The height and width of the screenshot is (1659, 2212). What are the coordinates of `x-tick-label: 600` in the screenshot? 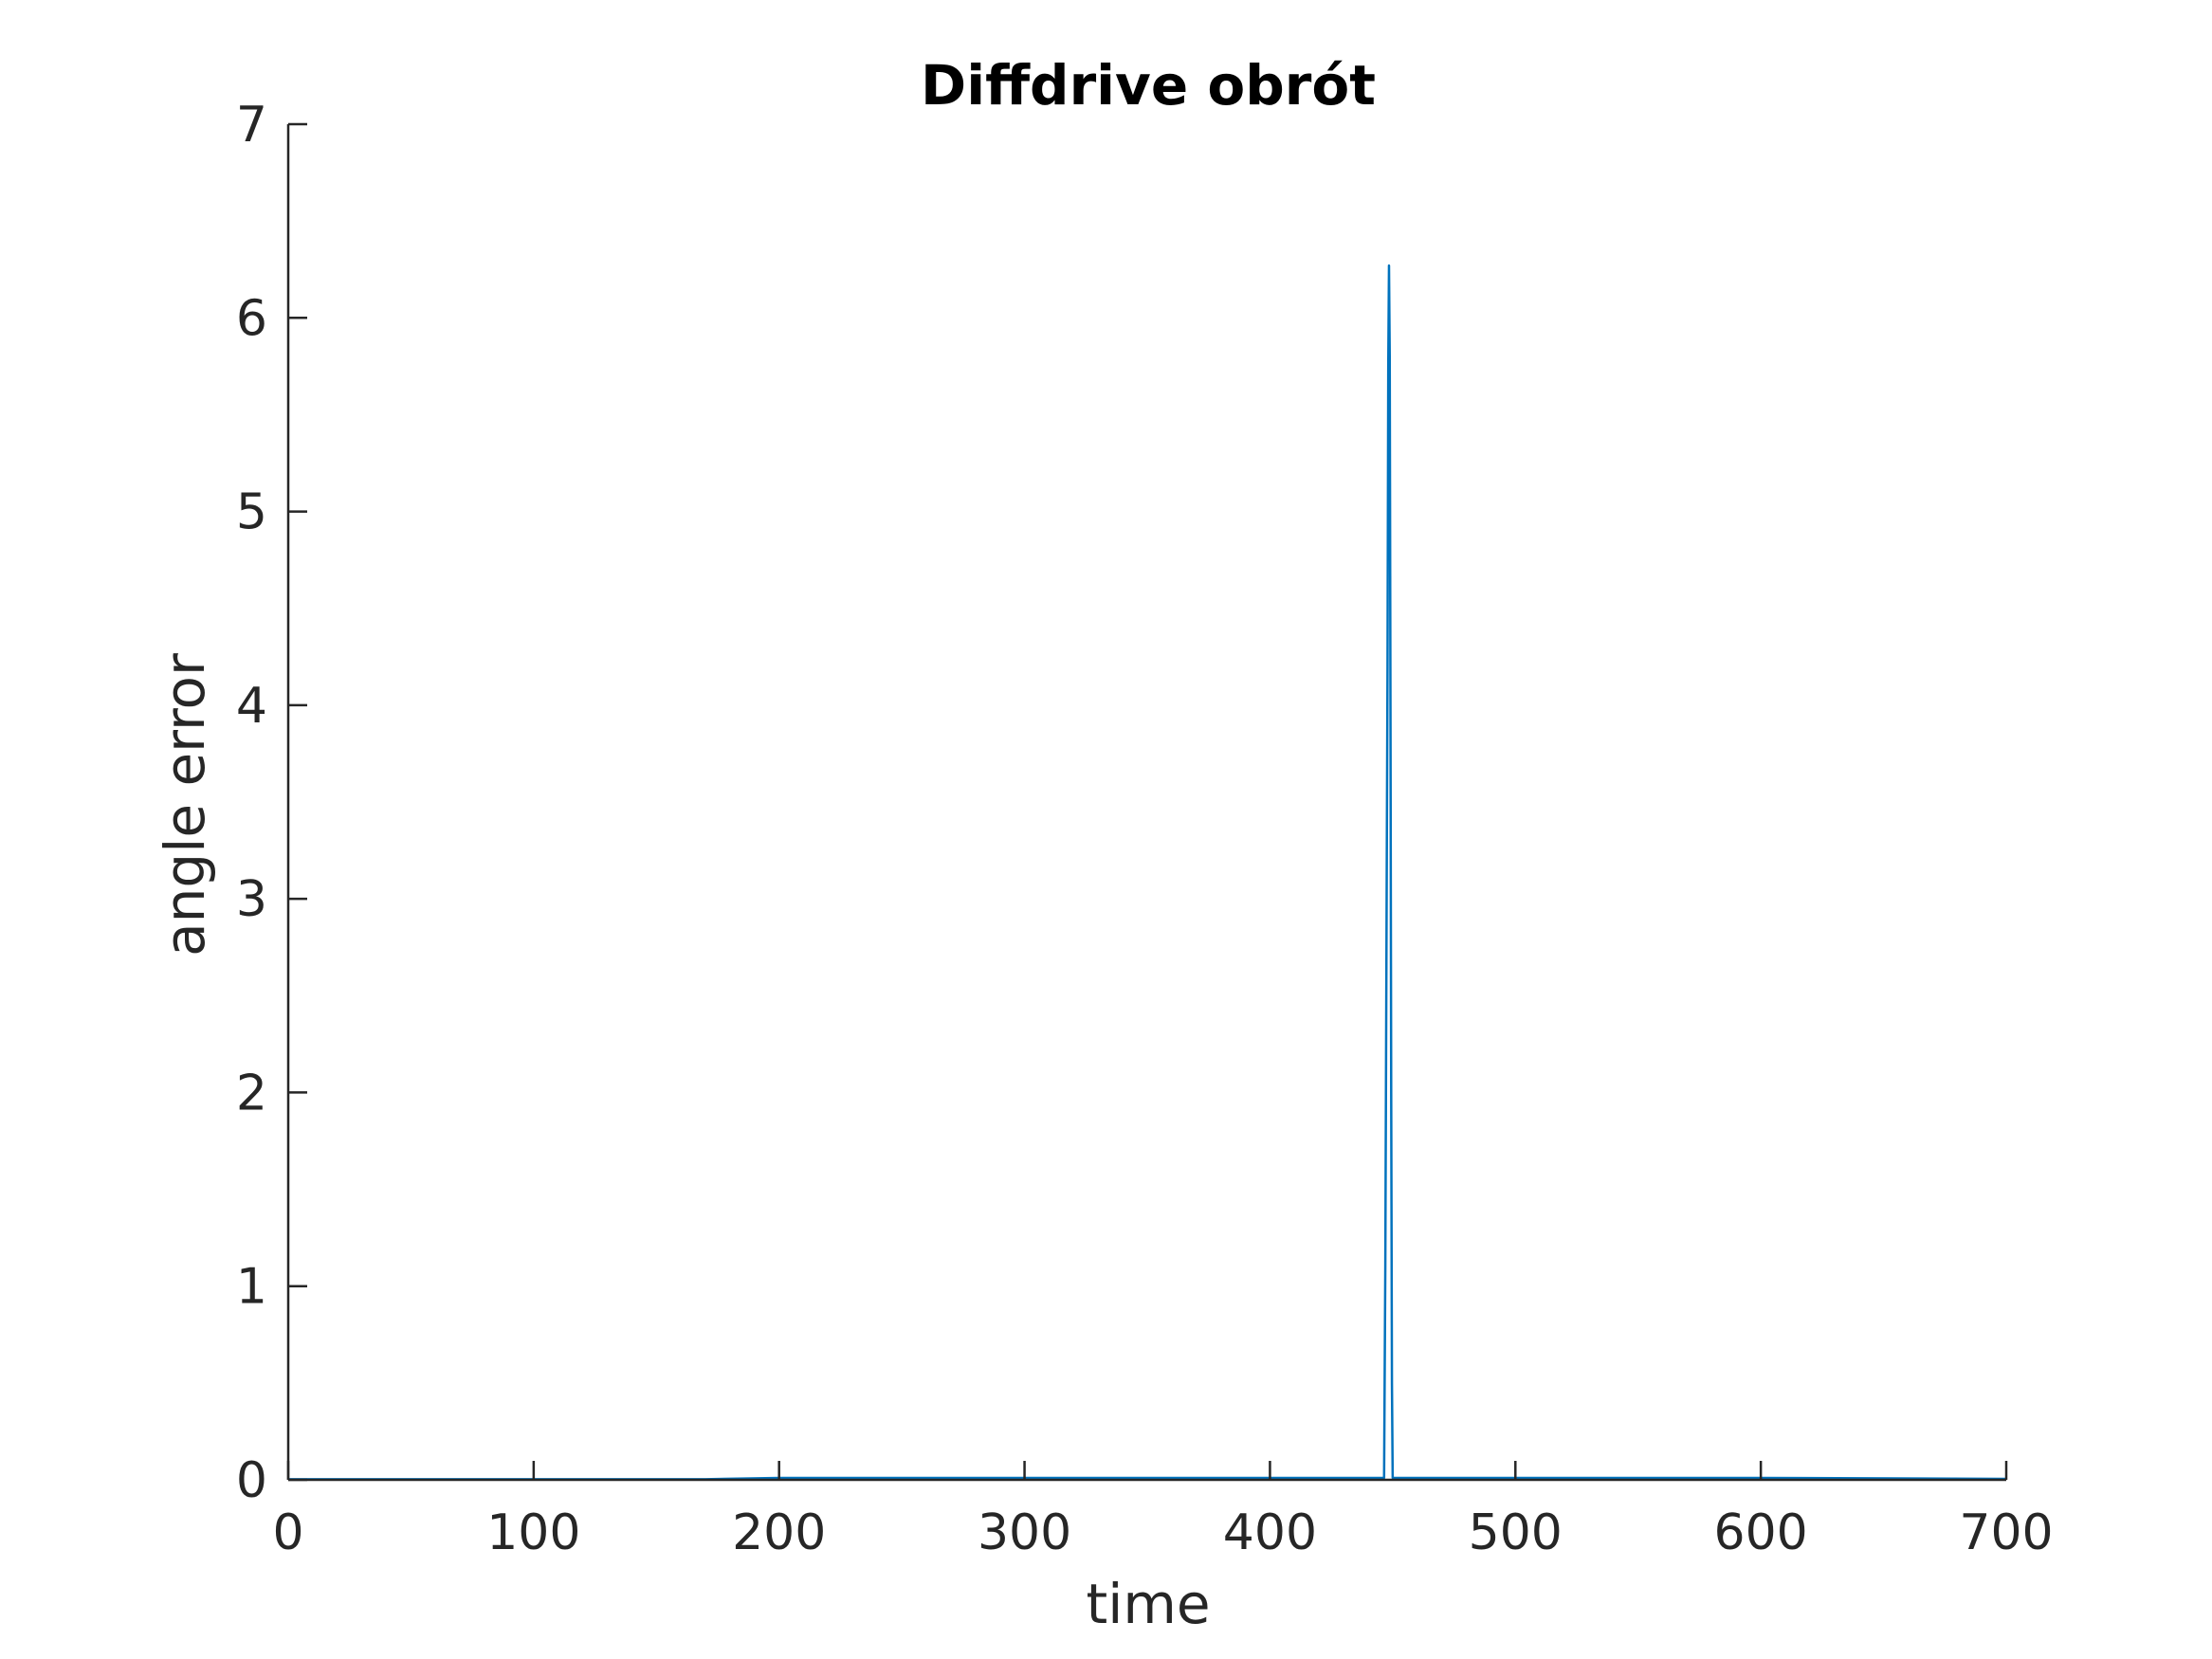 It's located at (1761, 1532).